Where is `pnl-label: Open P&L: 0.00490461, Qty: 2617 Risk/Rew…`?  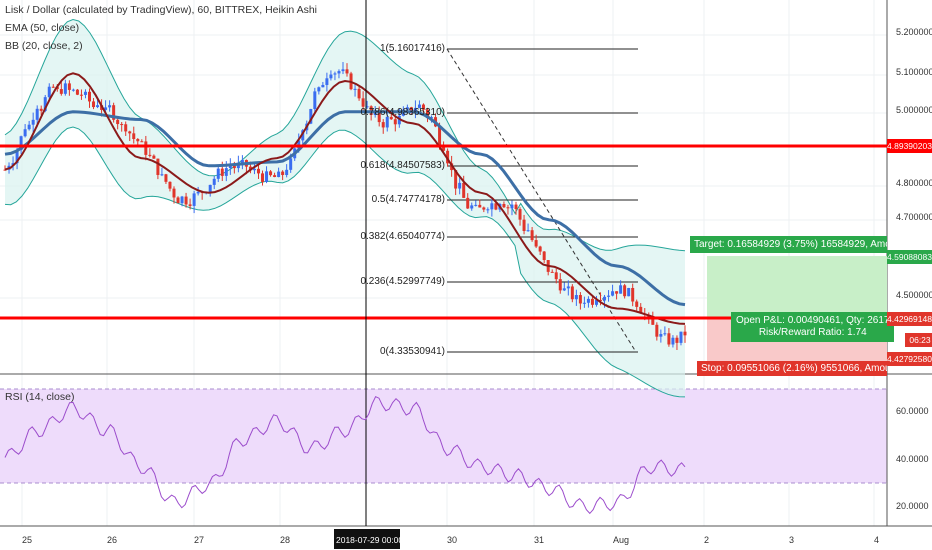 pnl-label: Open P&L: 0.00490461, Qty: 2617 Risk/Rew… is located at coordinates (813, 327).